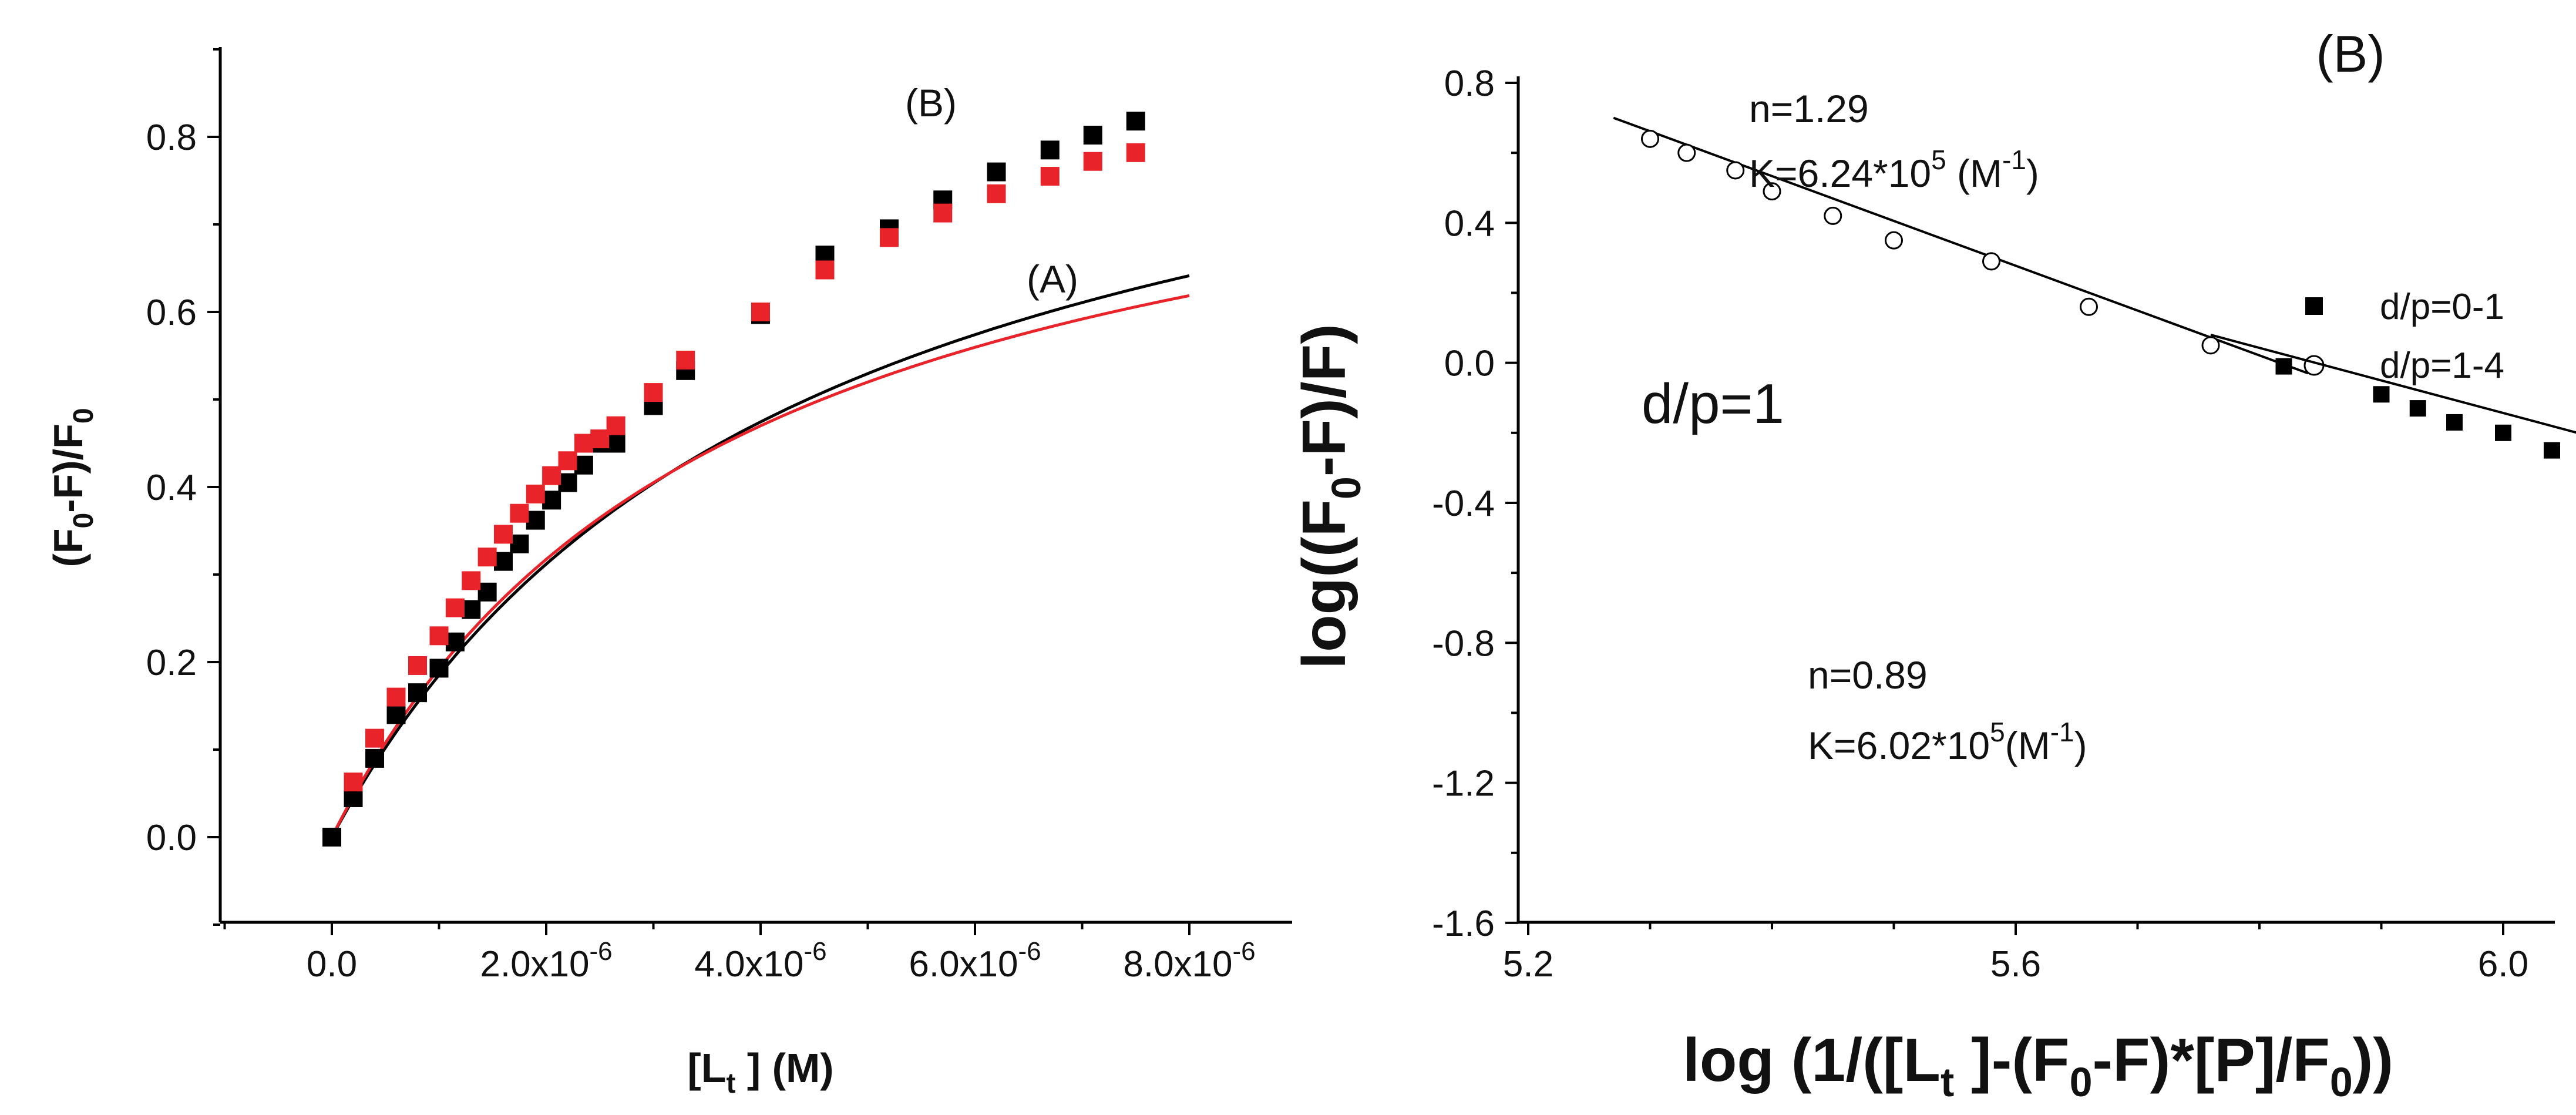 Image resolution: width=2576 pixels, height=1115 pixels. Describe the element at coordinates (1470, 84) in the screenshot. I see `right-y-tick-label: 0.8` at that location.